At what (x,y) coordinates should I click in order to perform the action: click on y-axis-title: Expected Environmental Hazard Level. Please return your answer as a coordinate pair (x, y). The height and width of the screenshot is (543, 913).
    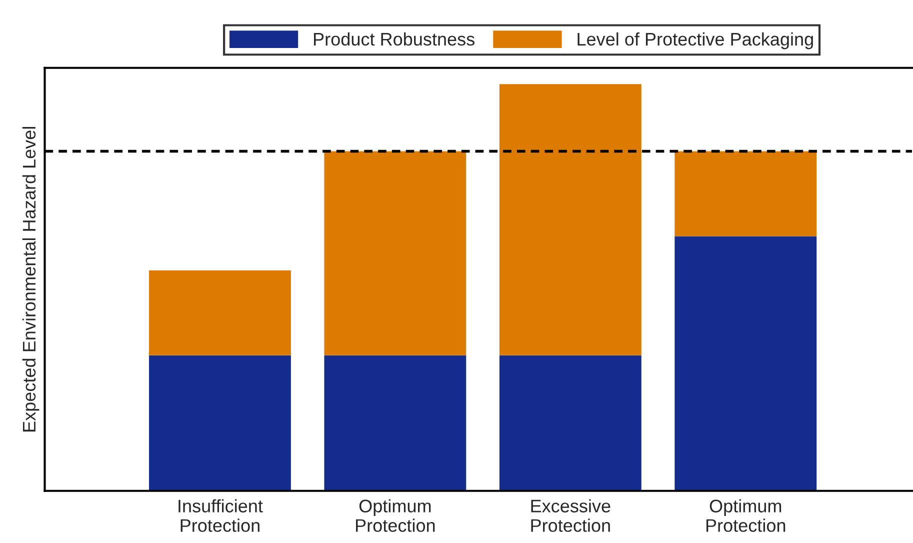
    Looking at the image, I should click on (31, 279).